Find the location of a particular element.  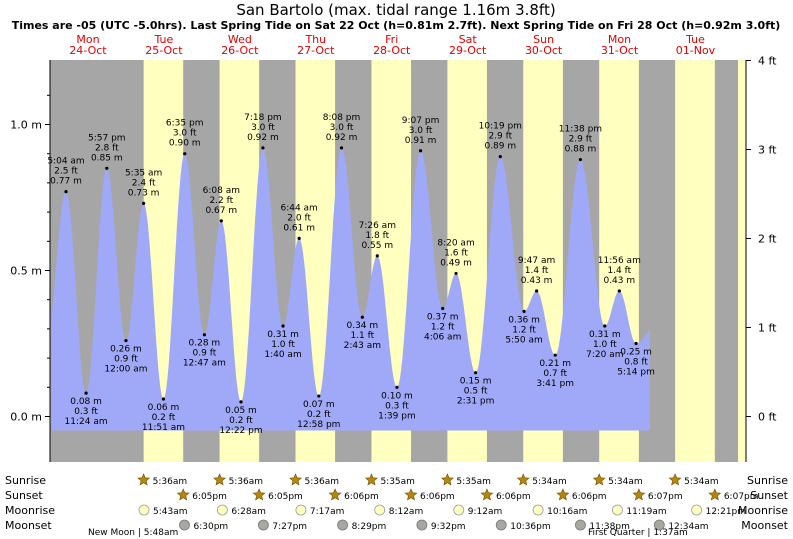

tide-metres: 0.34 m is located at coordinates (362, 326).